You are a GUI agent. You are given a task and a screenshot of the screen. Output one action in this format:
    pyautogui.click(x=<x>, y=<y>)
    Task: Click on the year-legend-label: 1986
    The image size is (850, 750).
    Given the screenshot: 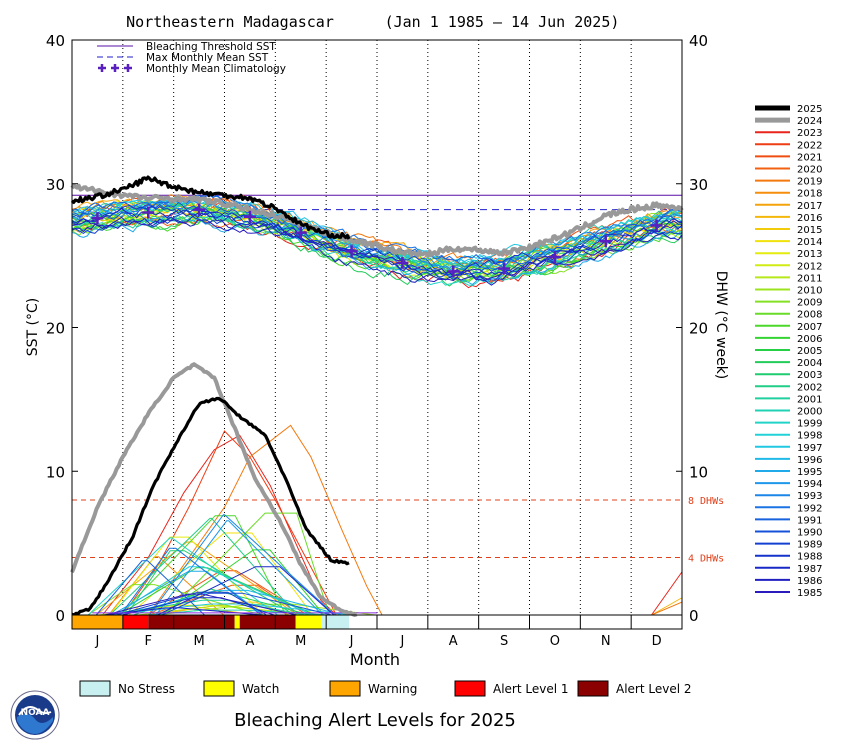 What is the action you would take?
    pyautogui.click(x=809, y=581)
    